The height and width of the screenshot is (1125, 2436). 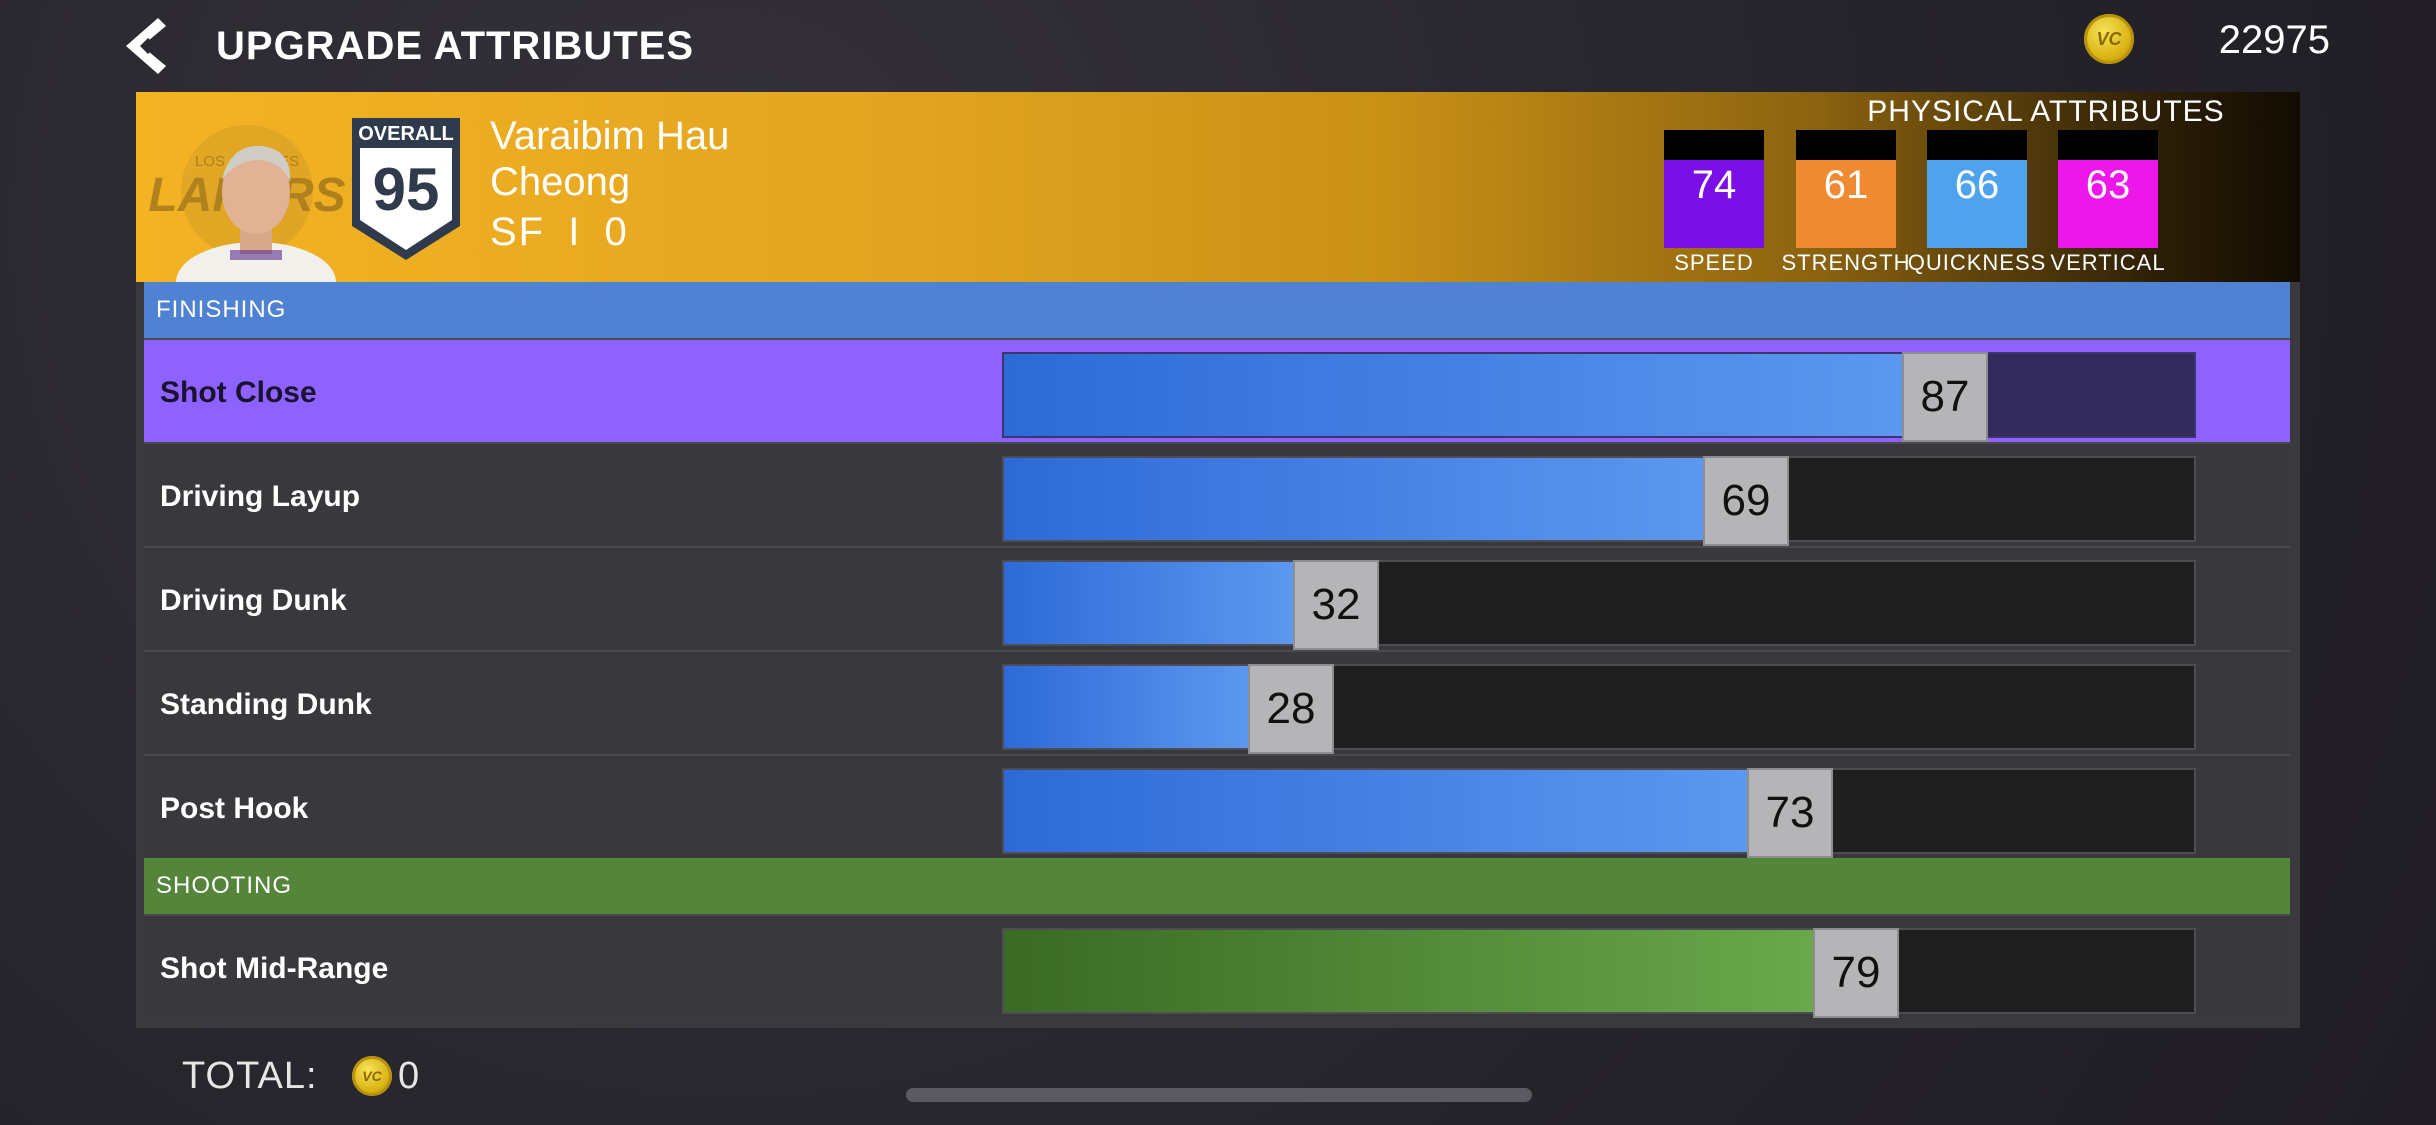 I want to click on attribute-bar: 69, so click(x=1599, y=501).